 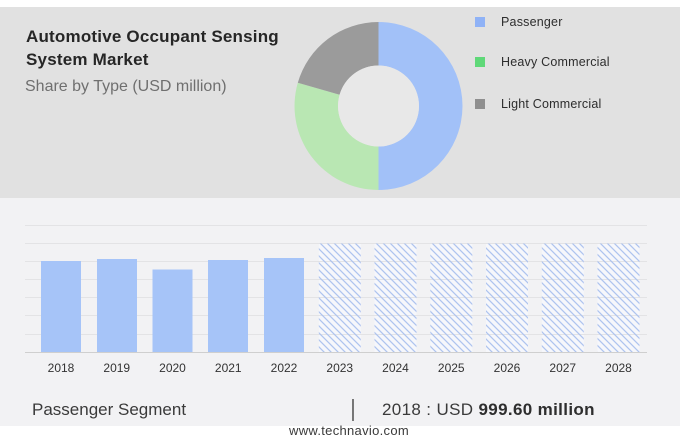 I want to click on svg-text: 2025, so click(x=451, y=368).